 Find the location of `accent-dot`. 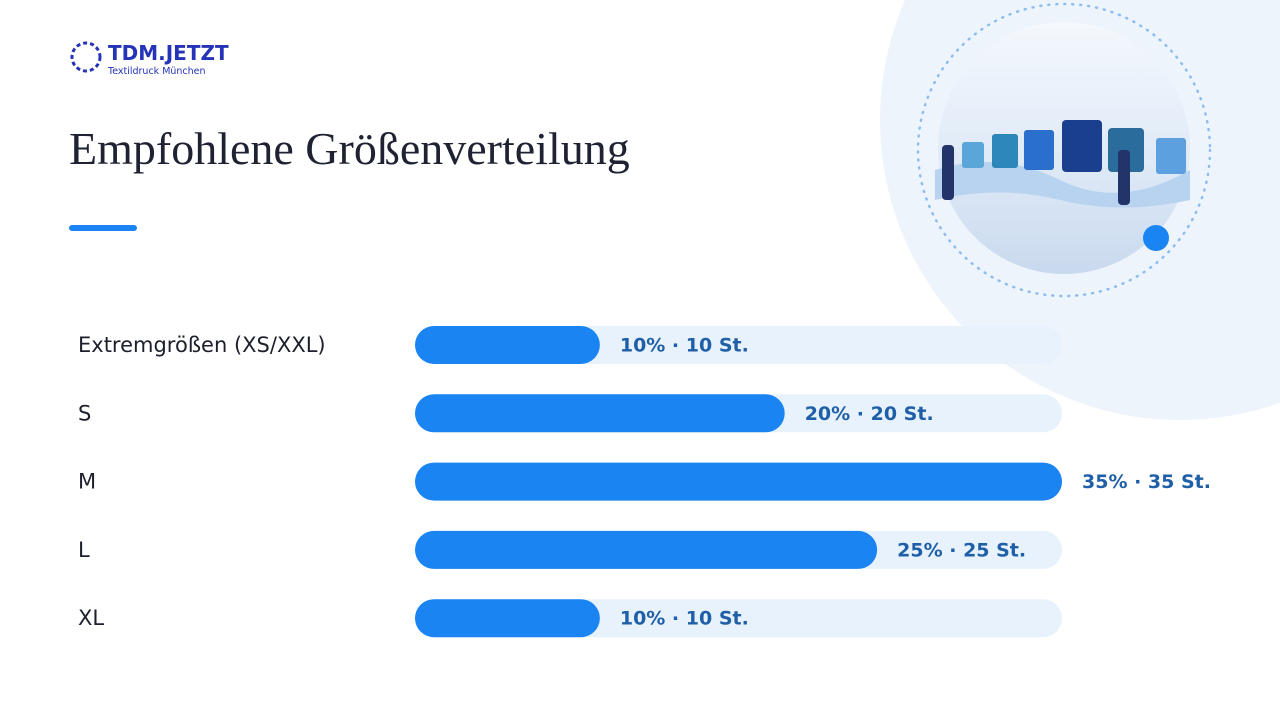

accent-dot is located at coordinates (1156, 238).